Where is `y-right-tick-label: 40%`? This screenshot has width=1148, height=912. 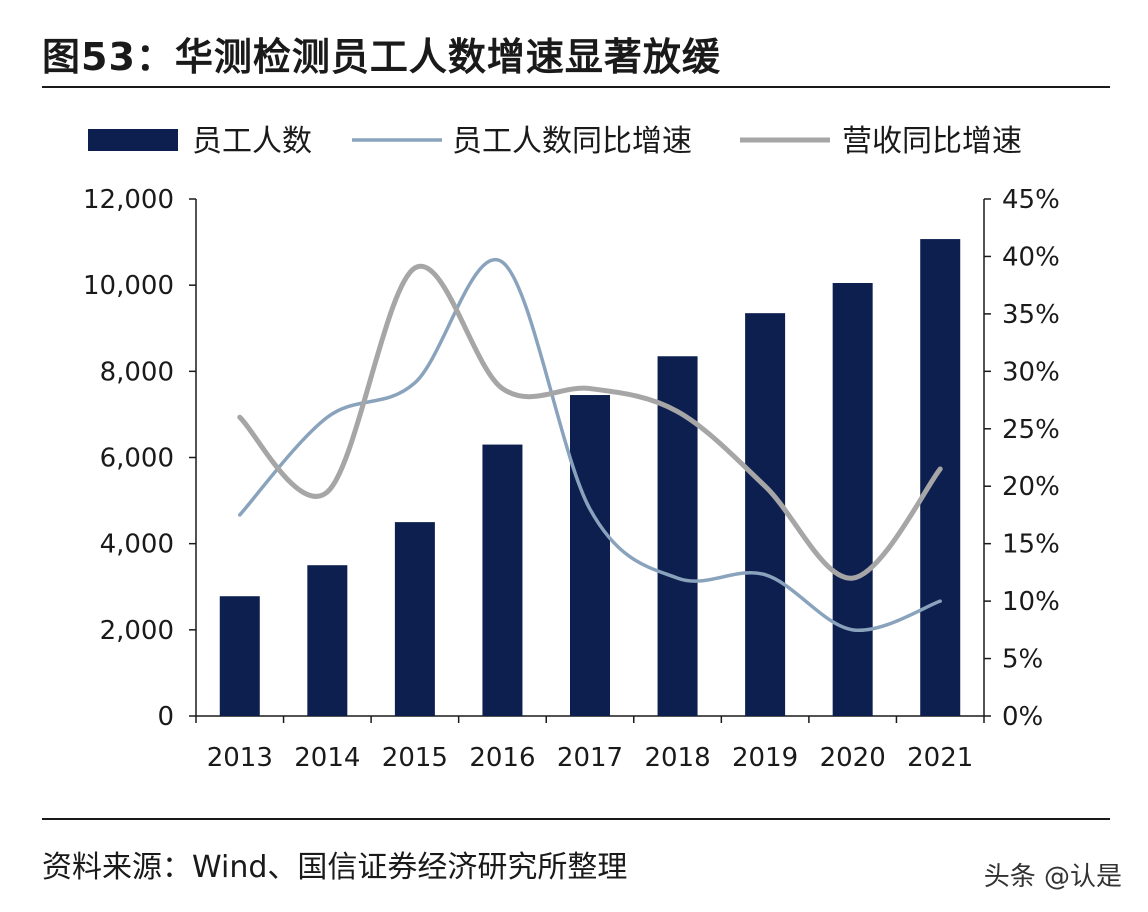 y-right-tick-label: 40% is located at coordinates (1031, 257).